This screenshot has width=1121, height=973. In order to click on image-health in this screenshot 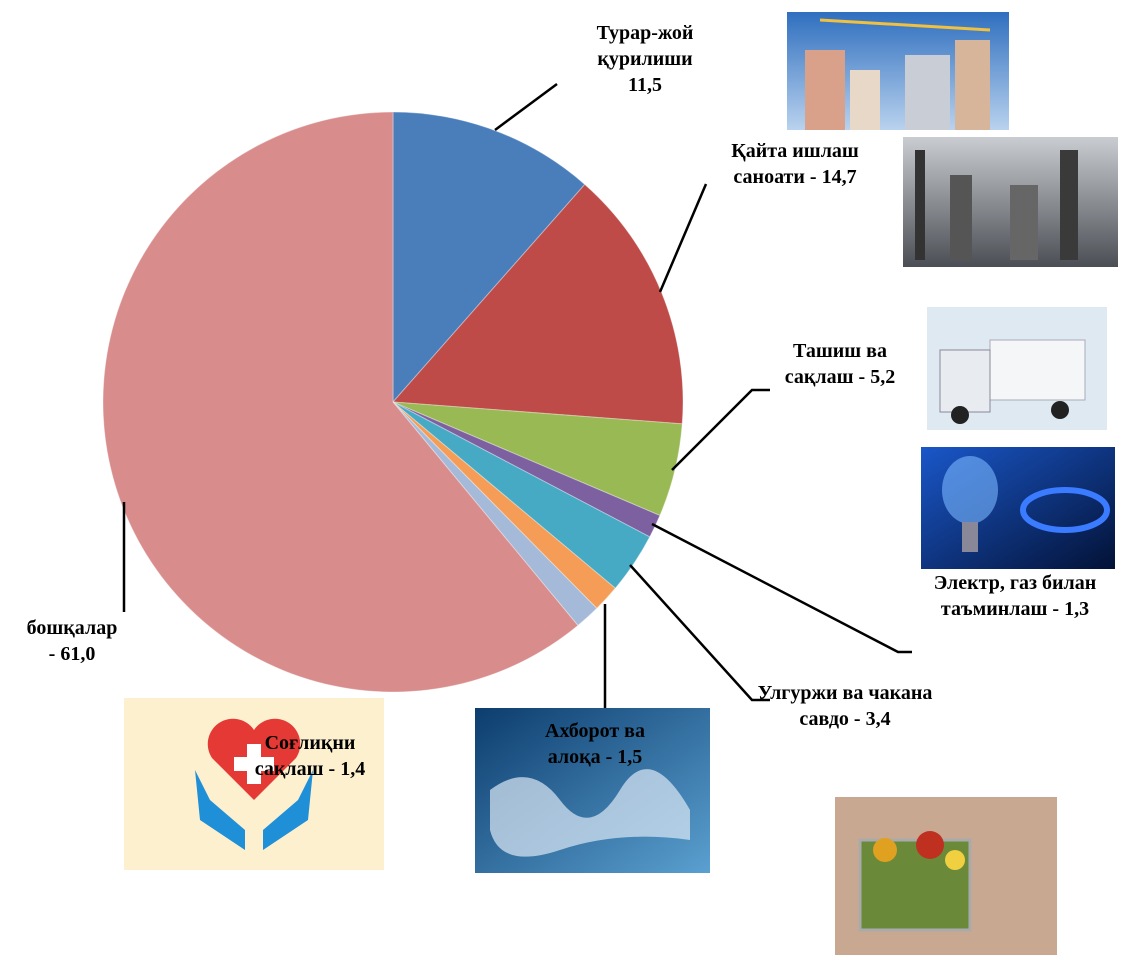, I will do `click(254, 784)`.